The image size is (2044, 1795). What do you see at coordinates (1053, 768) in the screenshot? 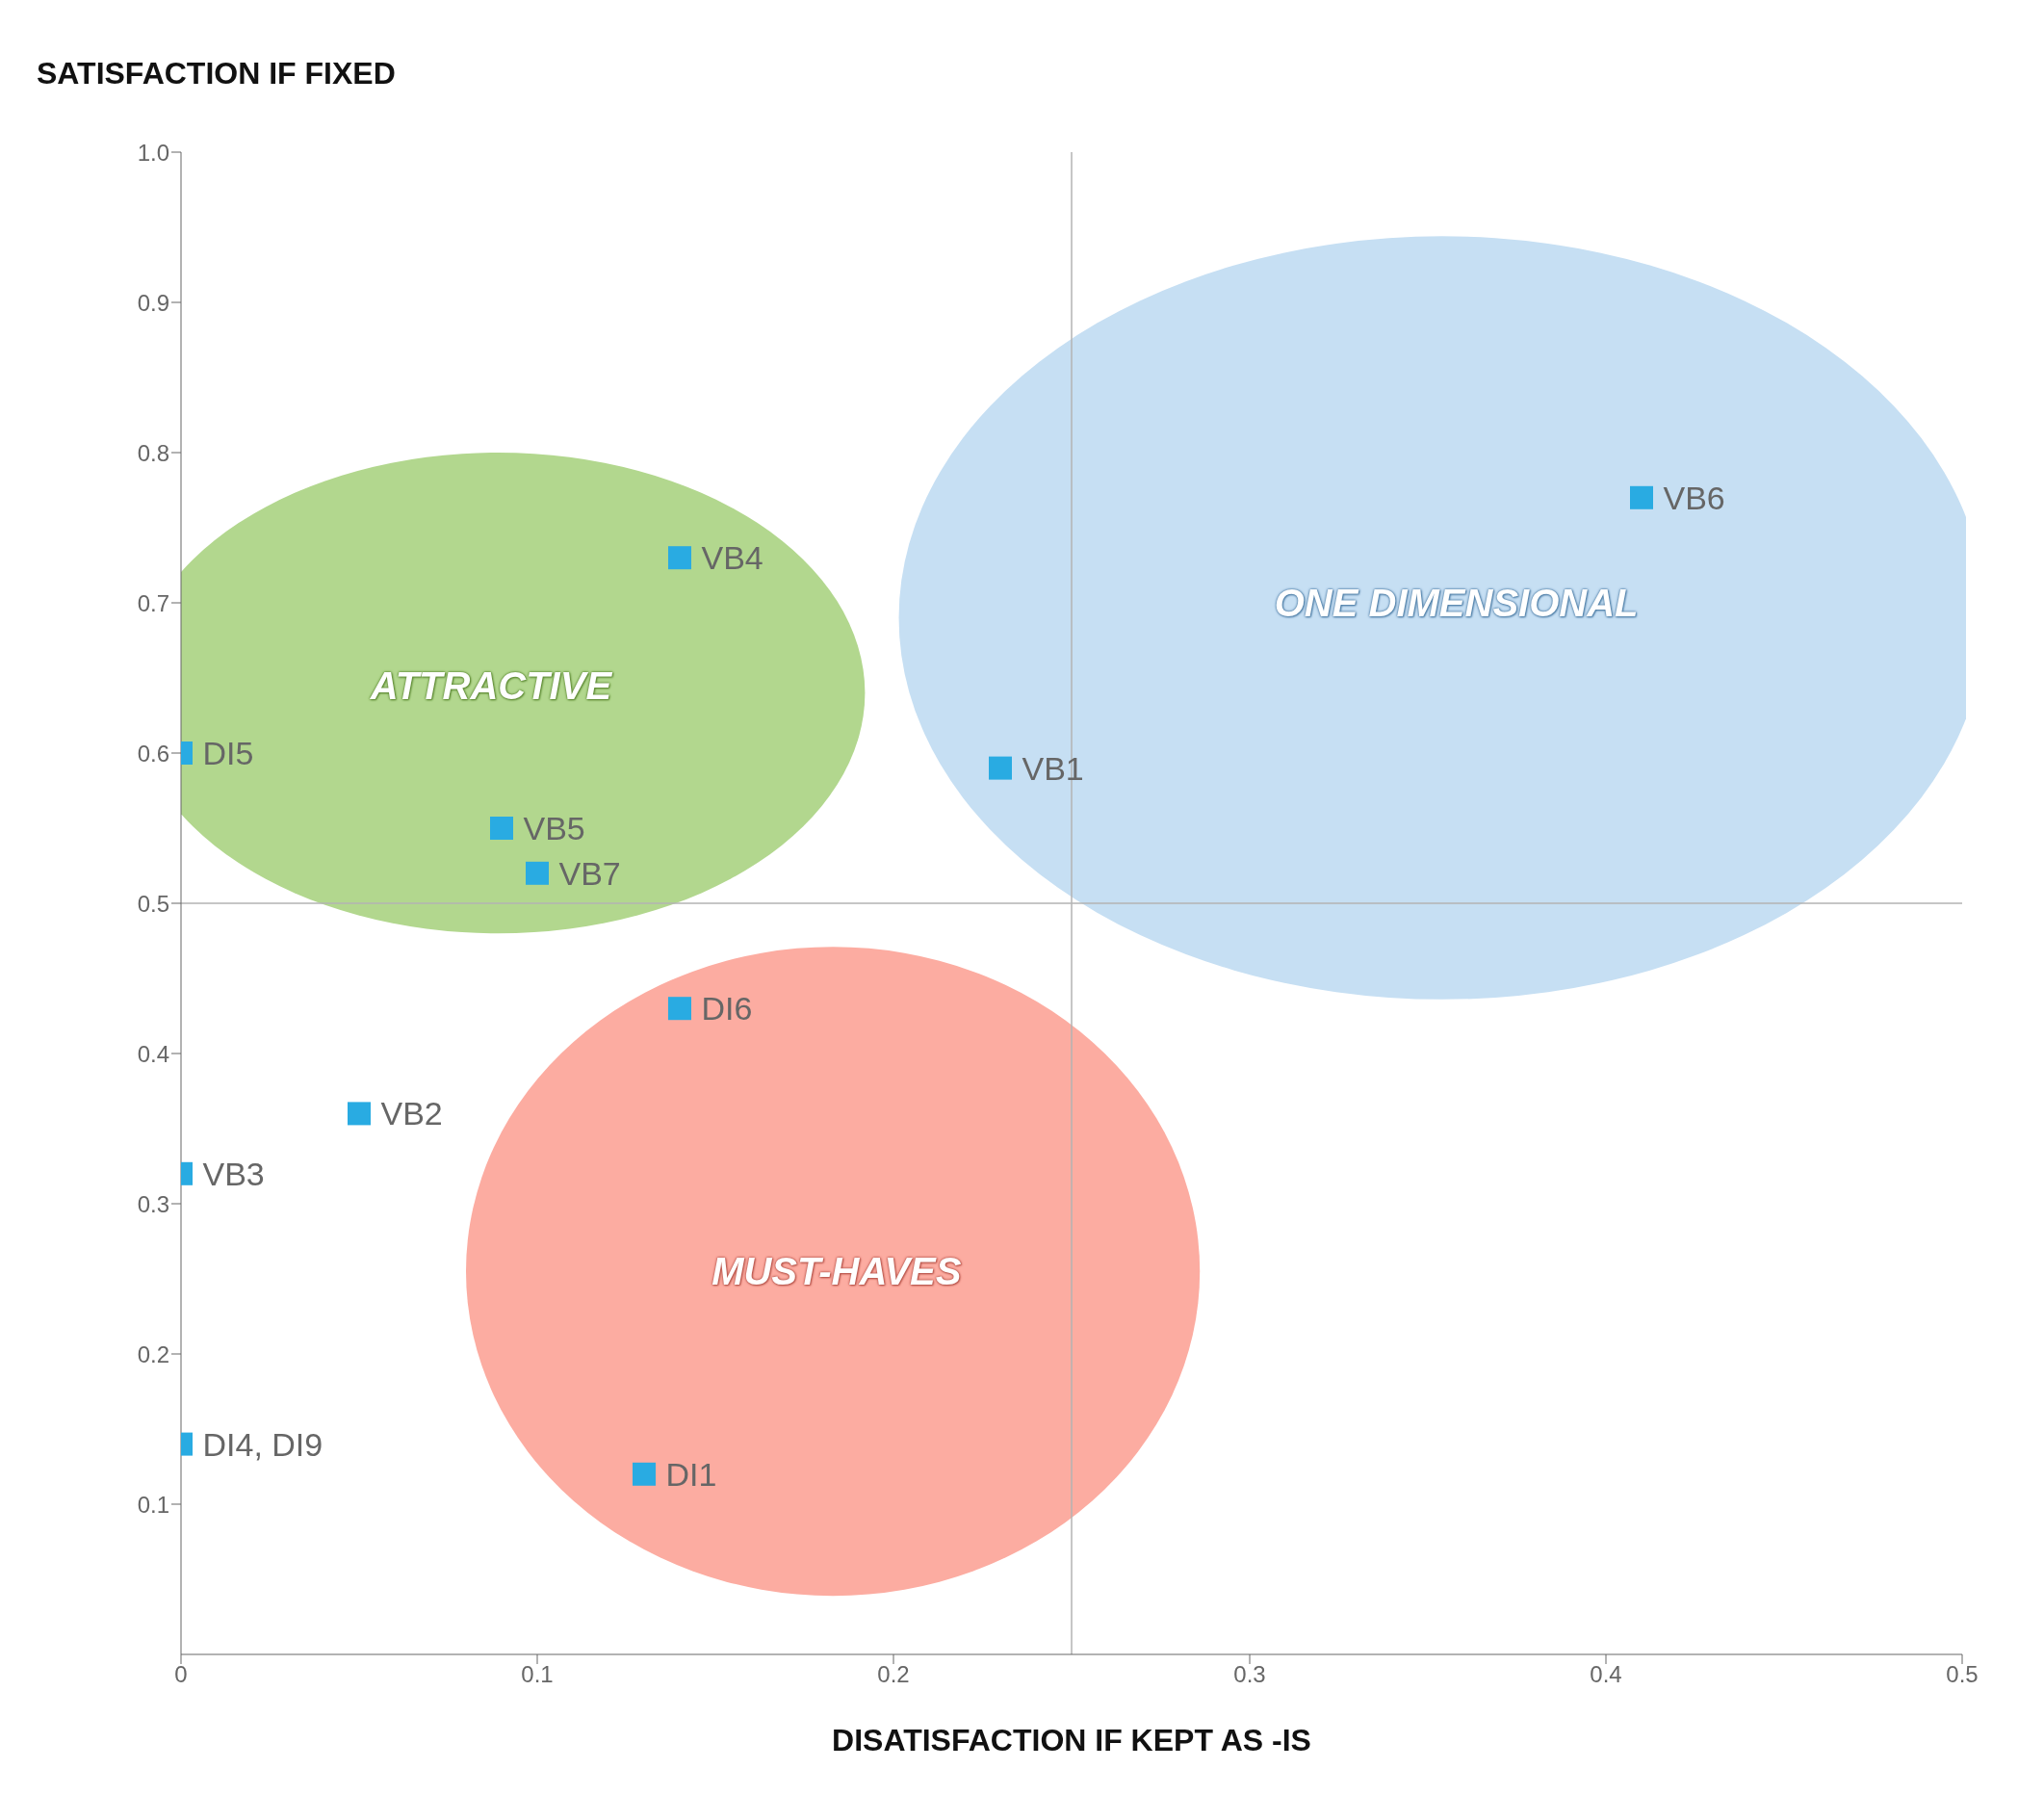
I see `series-label: VB1` at bounding box center [1053, 768].